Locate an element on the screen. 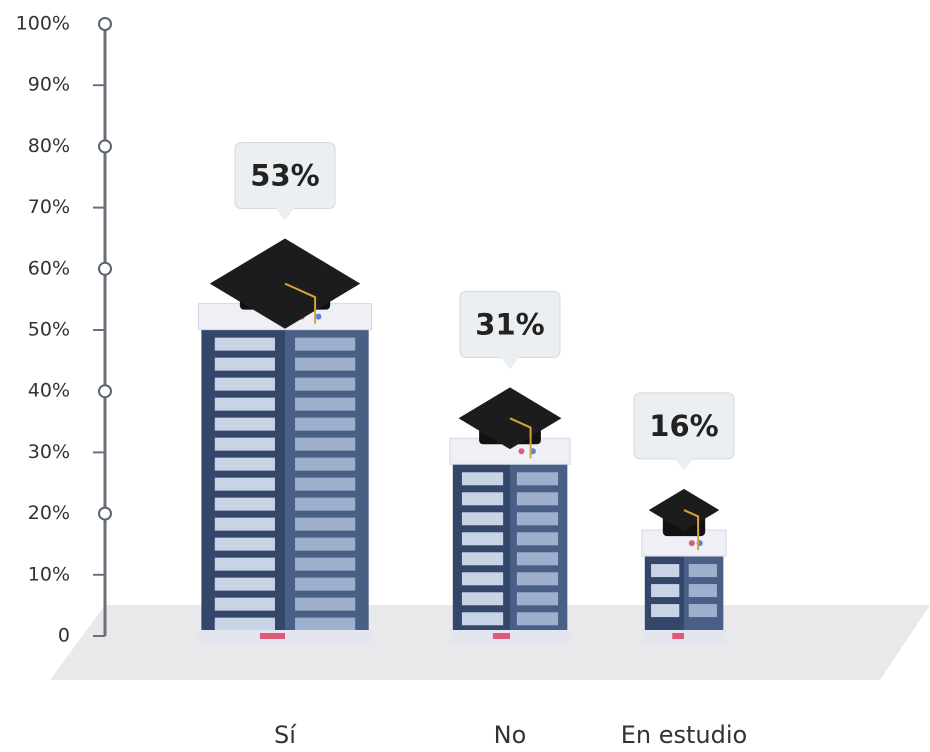 The height and width of the screenshot is (752, 930). y-tick-label: 100% is located at coordinates (43, 24).